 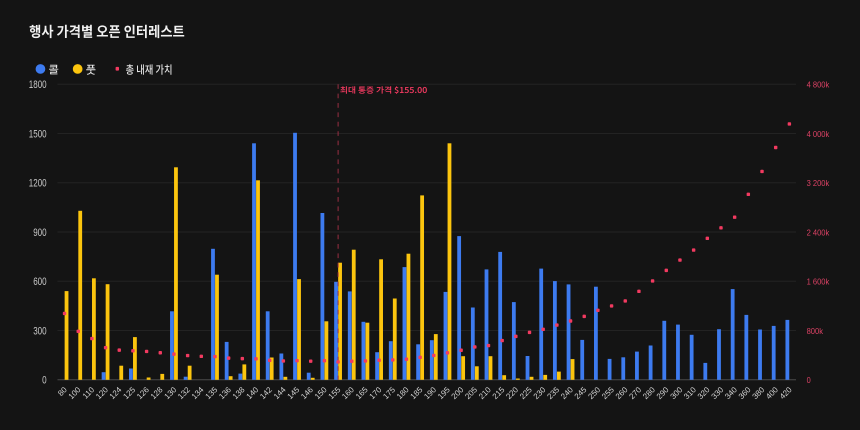 What do you see at coordinates (38, 85) in the screenshot?
I see `svg-text: 1800` at bounding box center [38, 85].